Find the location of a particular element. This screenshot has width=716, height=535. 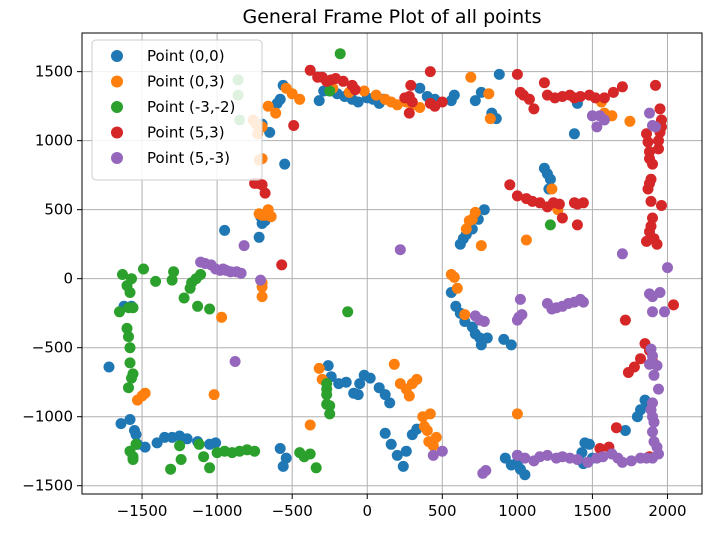

chart-title: General Frame Plot of all points is located at coordinates (392, 17).